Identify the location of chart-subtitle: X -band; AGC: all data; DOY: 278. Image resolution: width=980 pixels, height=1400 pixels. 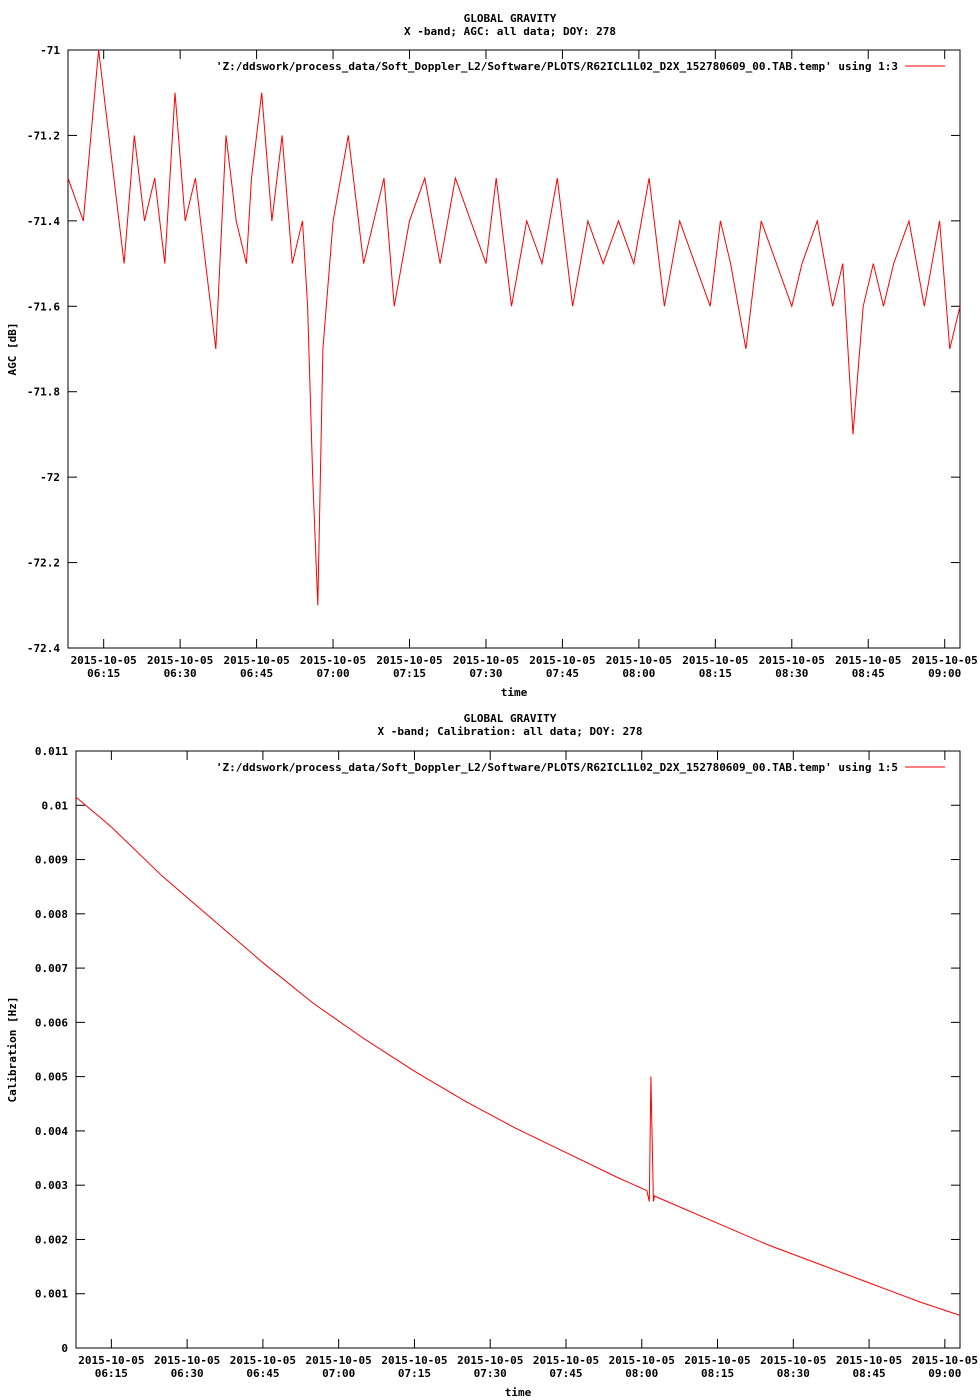
(510, 31).